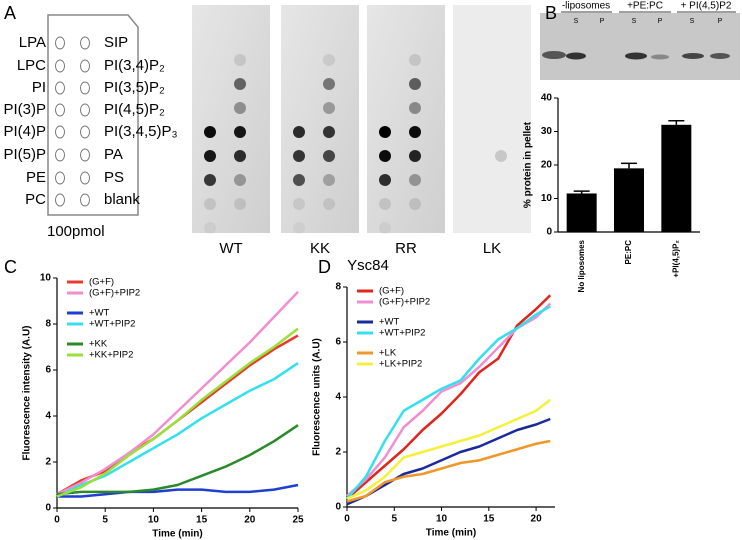  Describe the element at coordinates (706, 6) in the screenshot. I see `gel-group: + PI(4,5)P2` at that location.